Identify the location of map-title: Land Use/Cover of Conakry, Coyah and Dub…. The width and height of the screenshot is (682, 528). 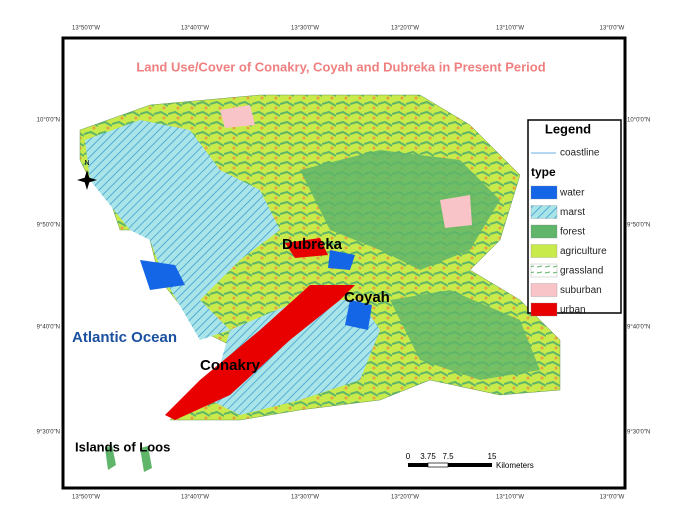
(340, 66).